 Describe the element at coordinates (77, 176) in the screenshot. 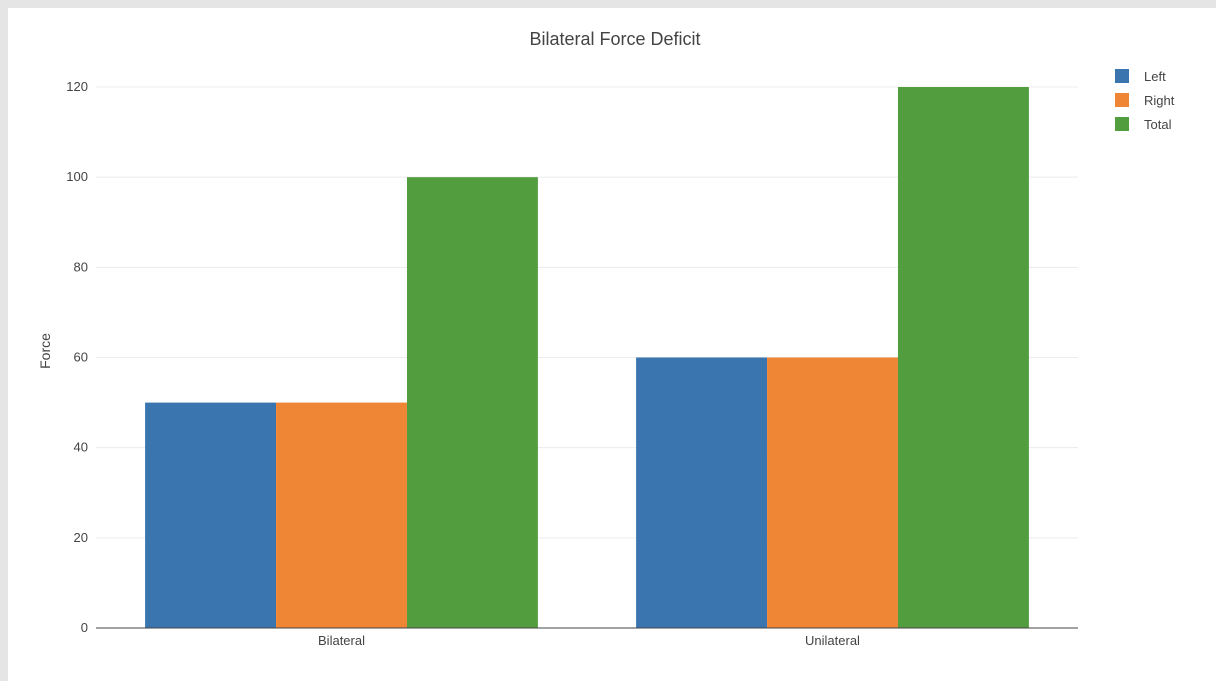

I see `y-tick-label: 100` at that location.